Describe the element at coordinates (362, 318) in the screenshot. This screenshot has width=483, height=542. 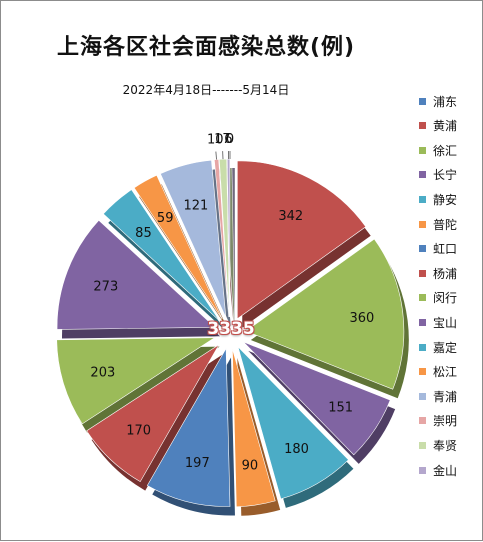
I see `data-label-徐汇: 360` at that location.